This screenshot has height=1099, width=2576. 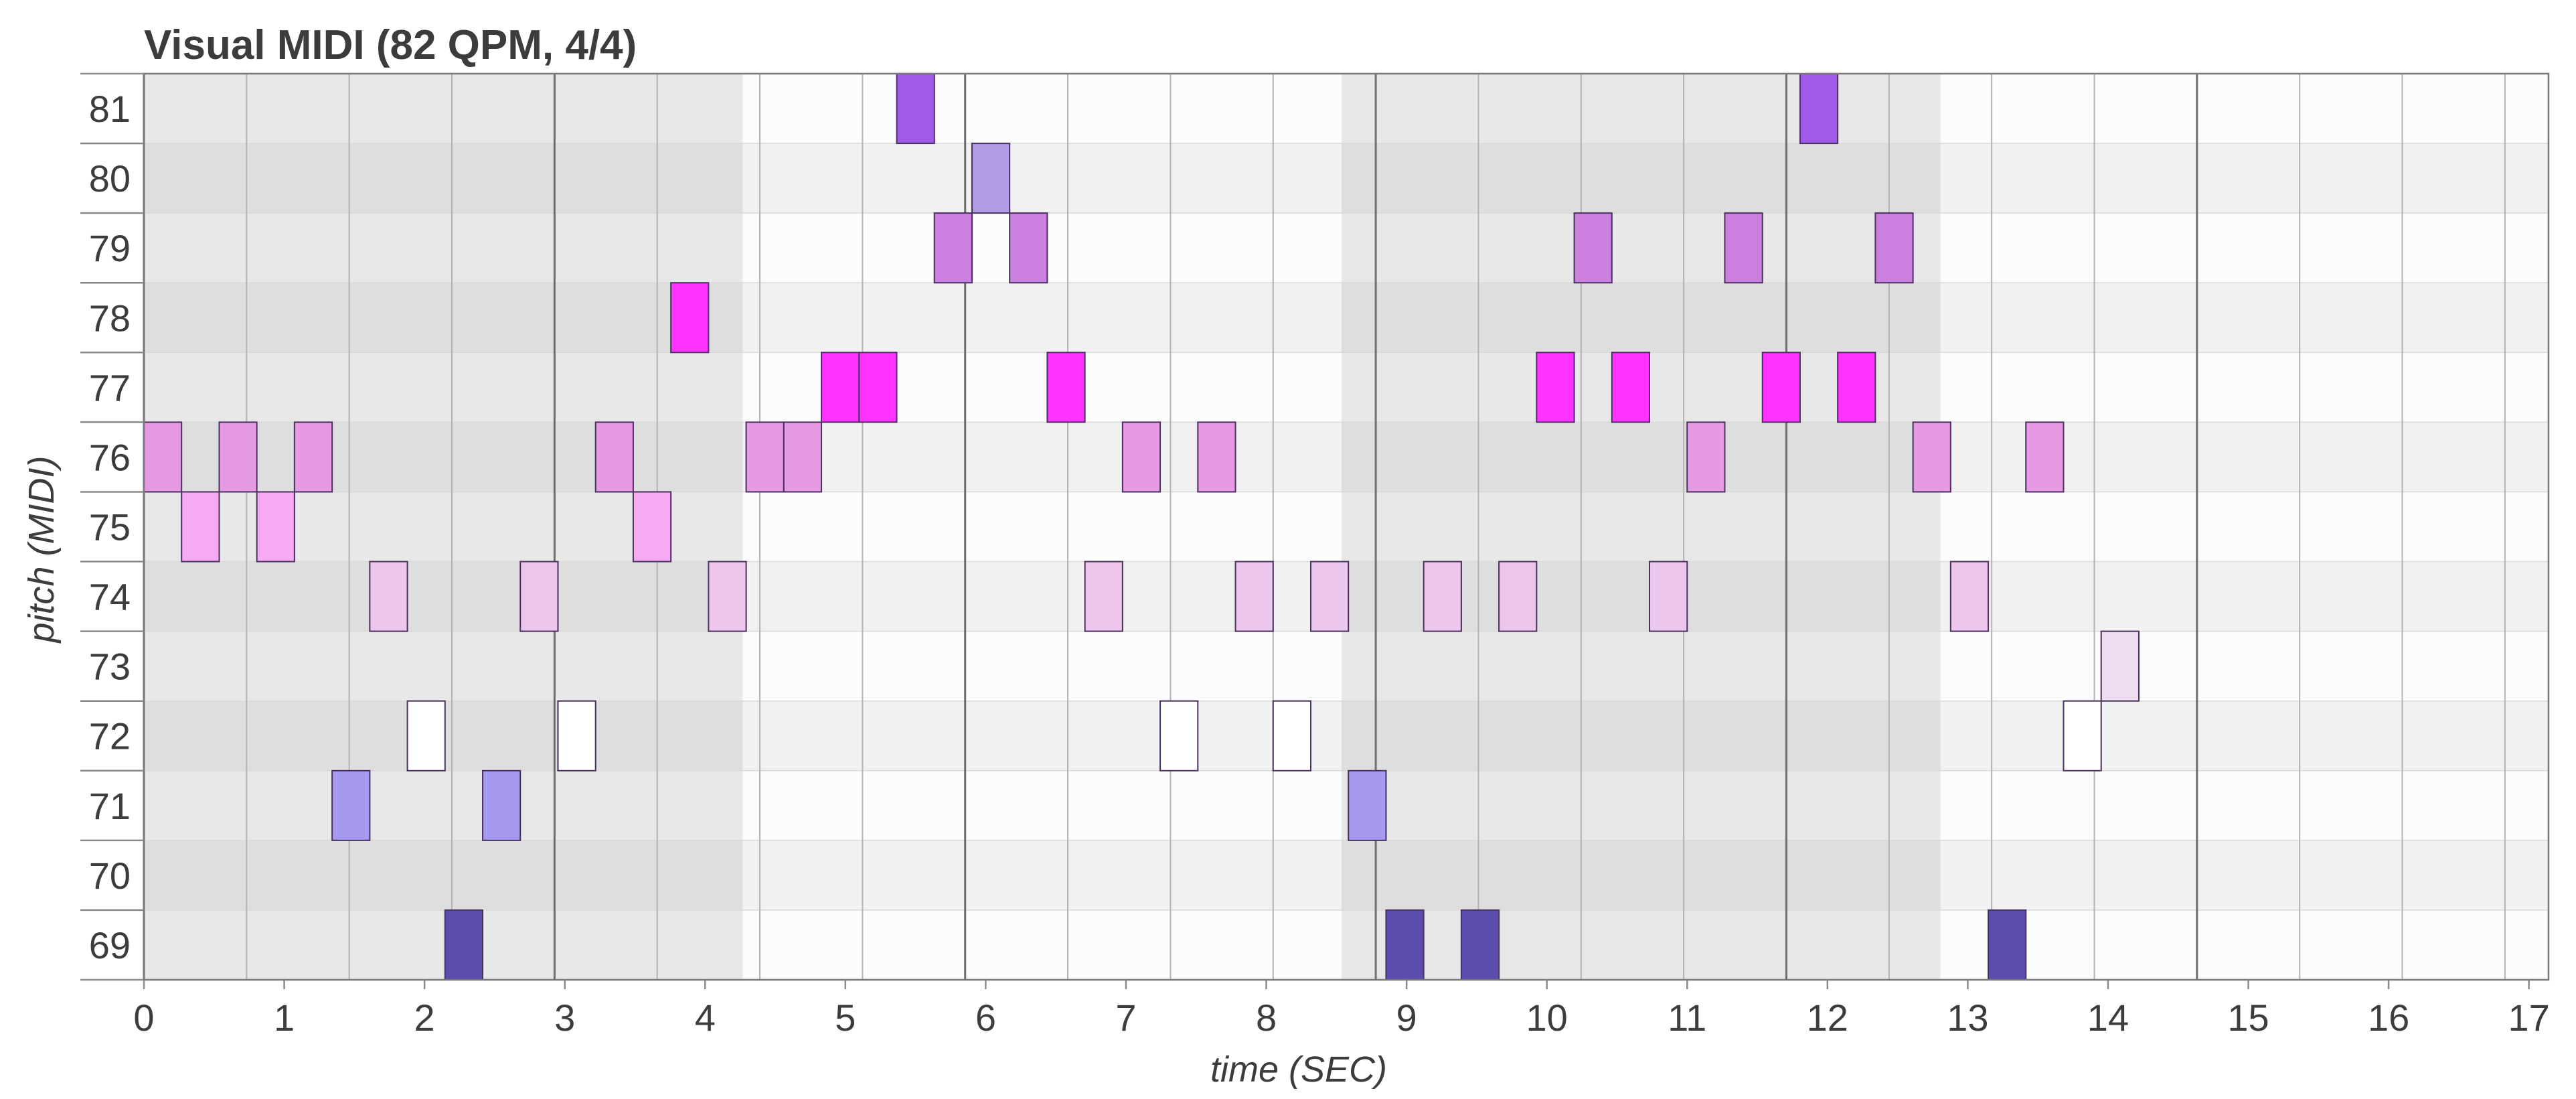 I want to click on x-tick-label: 10, so click(x=1547, y=1018).